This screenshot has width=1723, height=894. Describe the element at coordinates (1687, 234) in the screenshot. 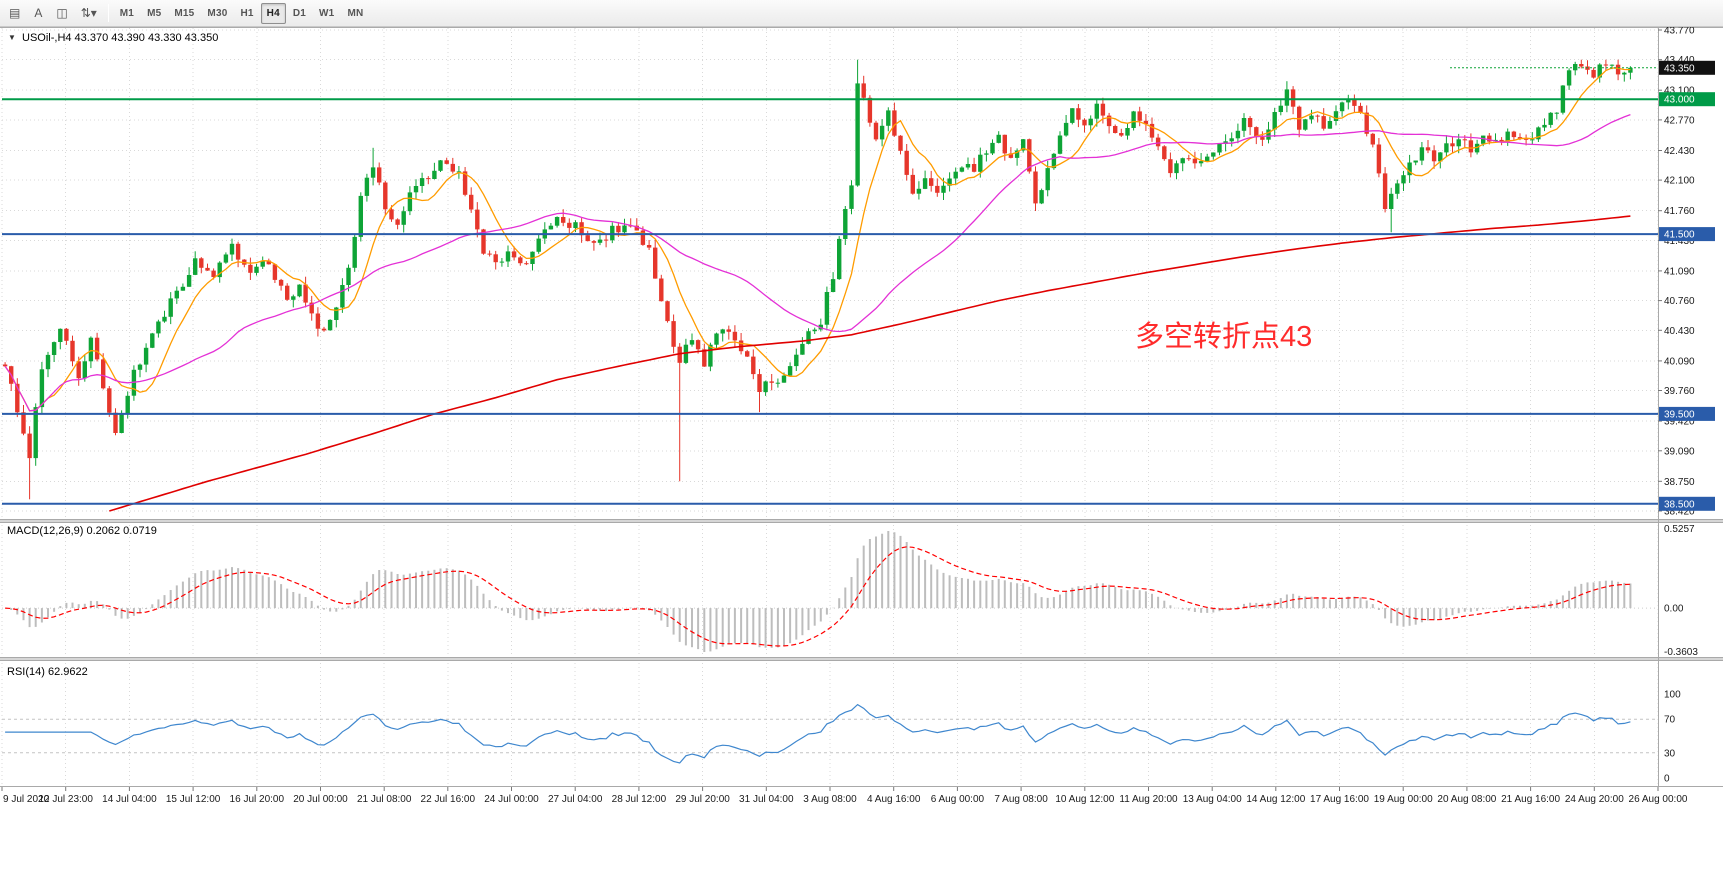

I see `price-level-badge: 41.500` at that location.